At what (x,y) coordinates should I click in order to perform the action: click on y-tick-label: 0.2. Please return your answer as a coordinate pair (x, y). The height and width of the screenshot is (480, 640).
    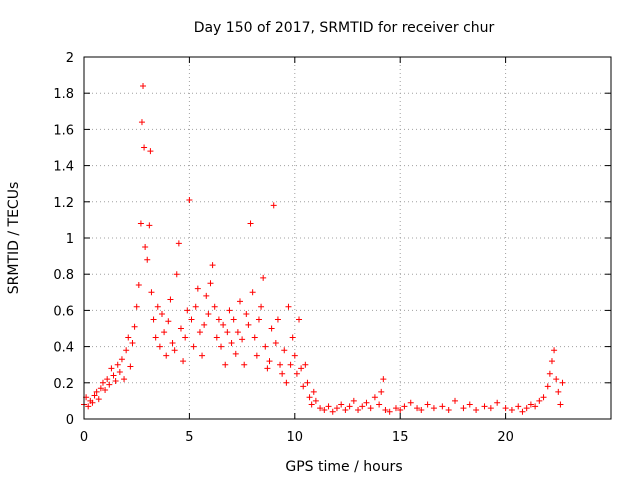
    Looking at the image, I should click on (63, 384).